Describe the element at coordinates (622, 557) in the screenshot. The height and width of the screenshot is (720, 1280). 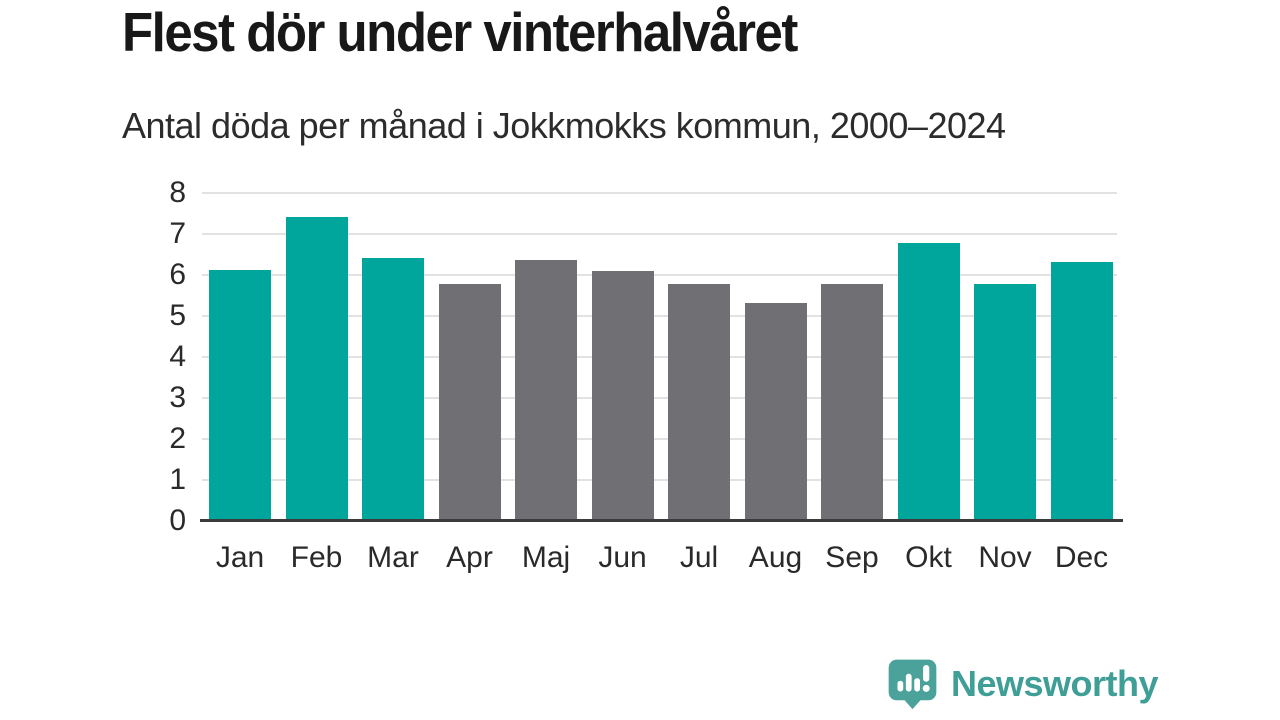
I see `x-tick-label-jun: Jun` at that location.